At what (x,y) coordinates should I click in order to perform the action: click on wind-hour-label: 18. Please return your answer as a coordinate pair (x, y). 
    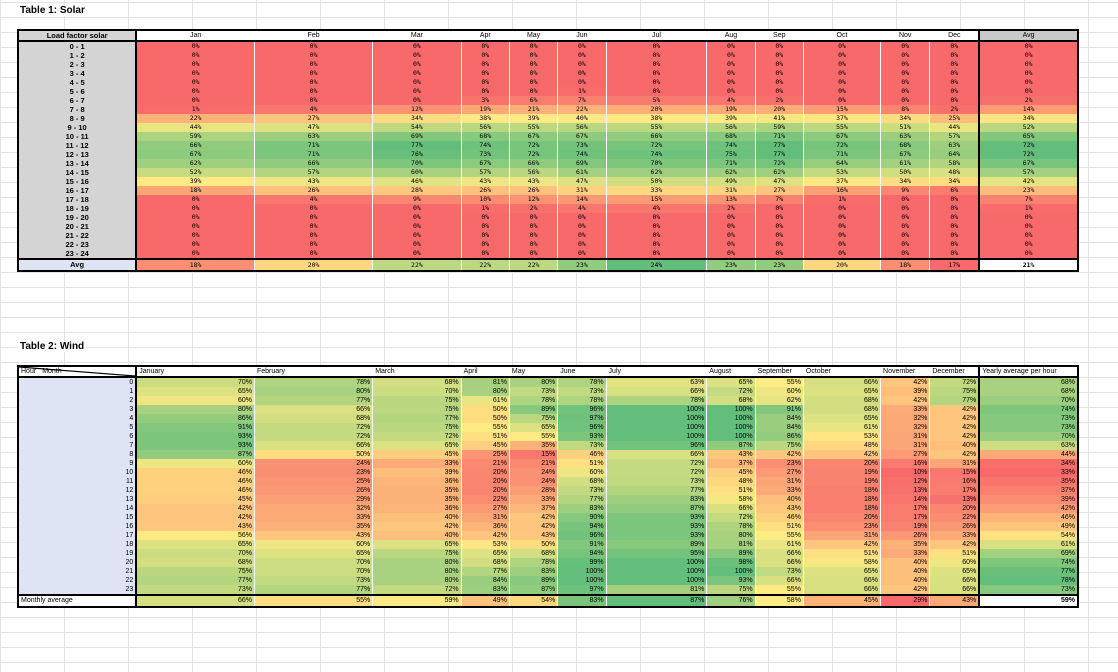
    Looking at the image, I should click on (78, 544).